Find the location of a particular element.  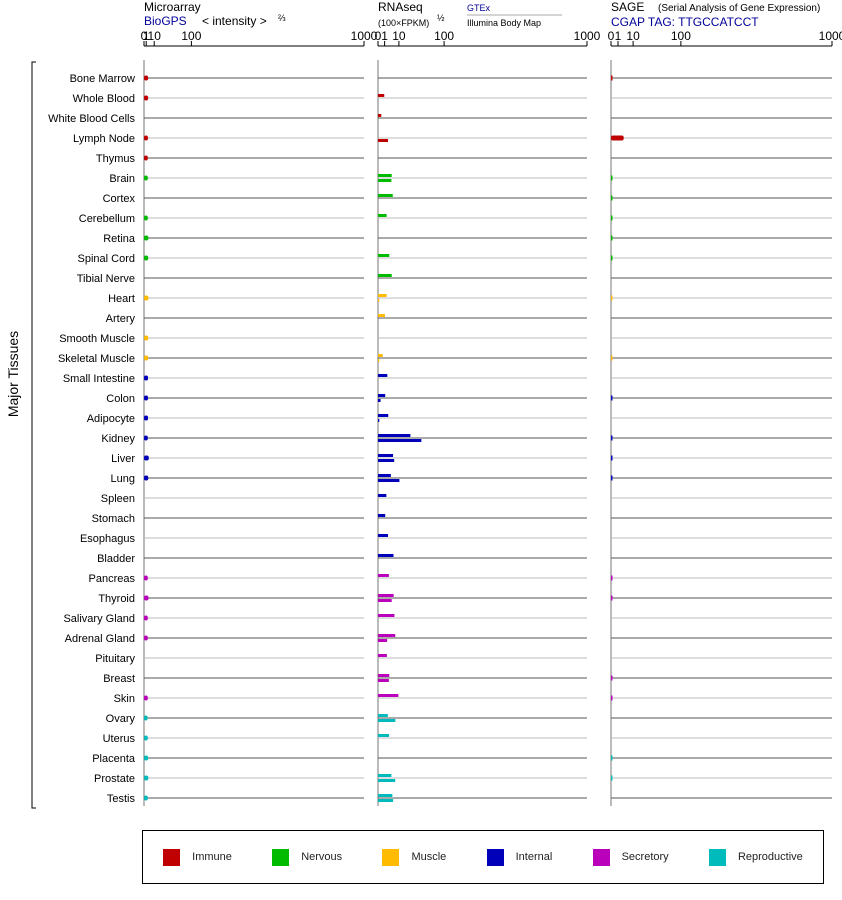

sage-tick-label: 1 is located at coordinates (618, 36).